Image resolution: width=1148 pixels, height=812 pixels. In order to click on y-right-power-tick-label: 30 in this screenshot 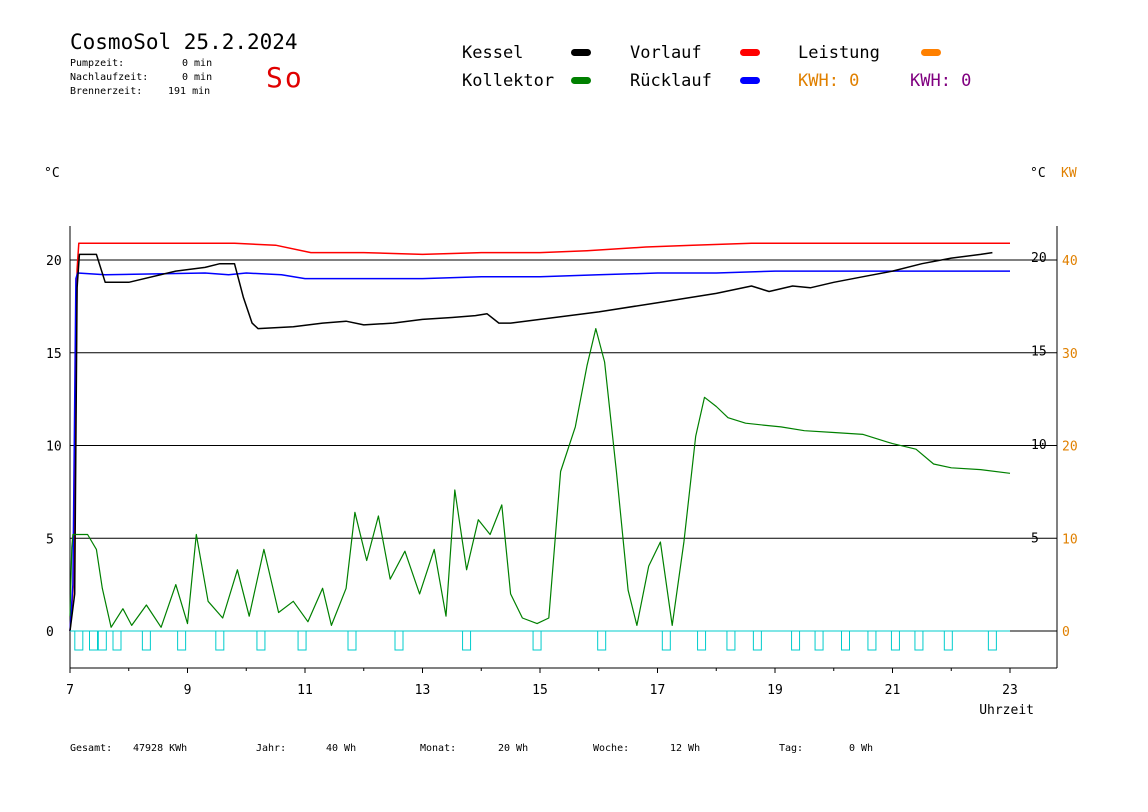, I will do `click(1070, 354)`.